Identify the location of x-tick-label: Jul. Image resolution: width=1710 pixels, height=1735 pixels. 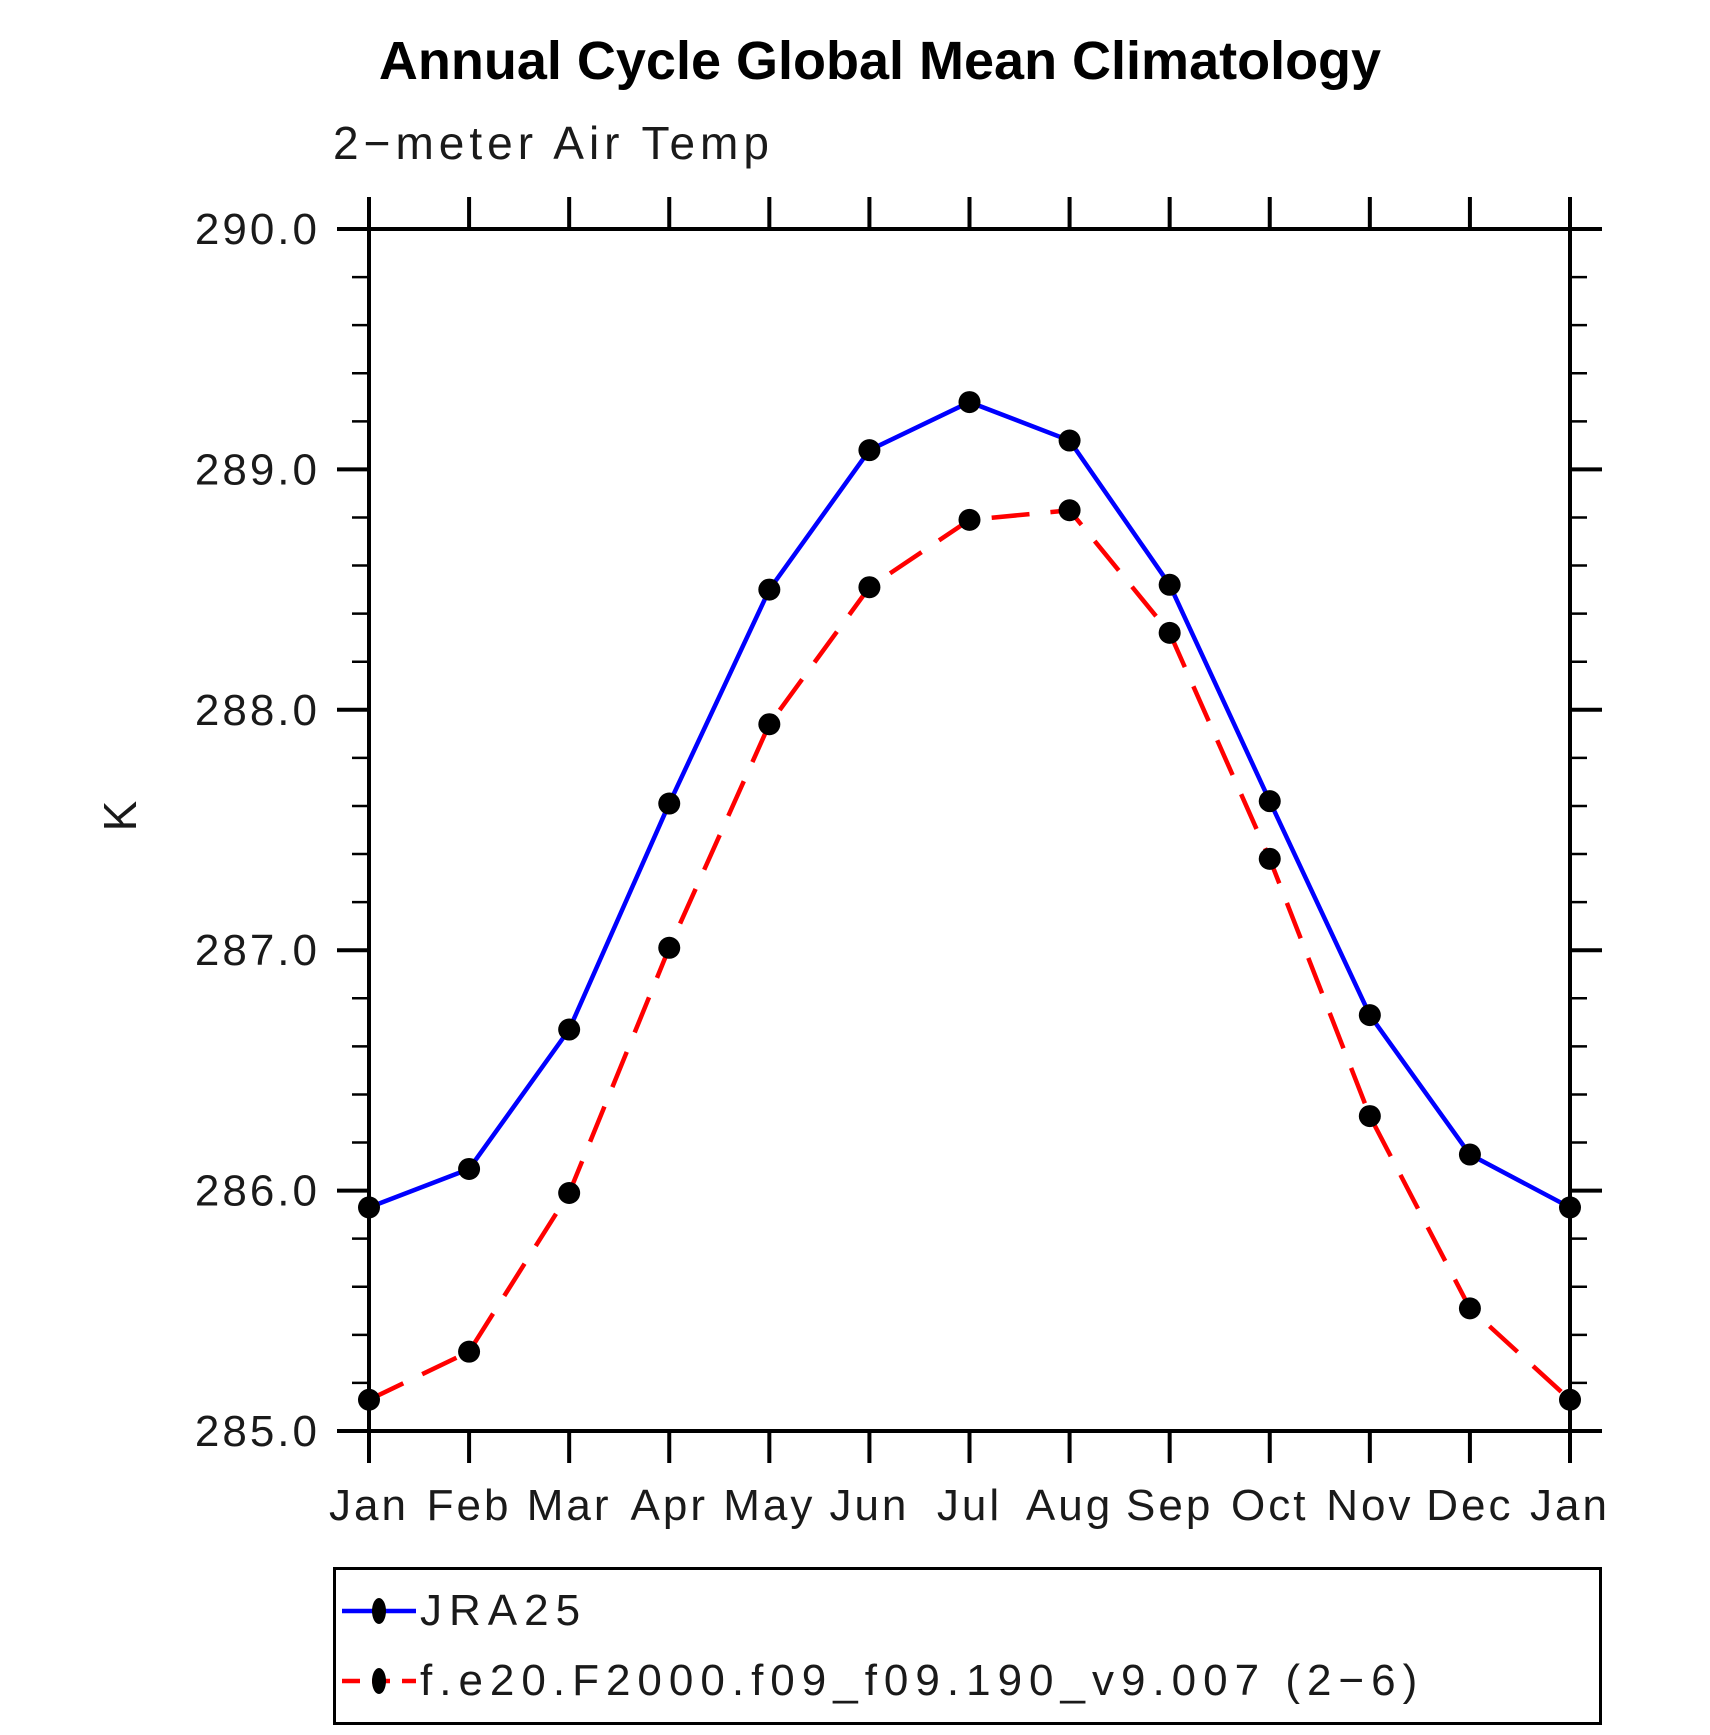
(969, 1505).